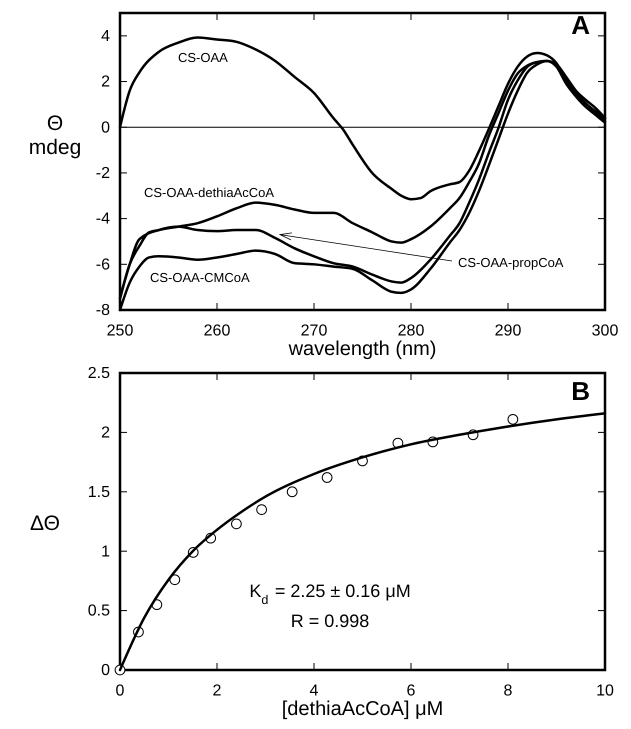 The width and height of the screenshot is (631, 729). I want to click on x-tick-label: 6, so click(411, 691).